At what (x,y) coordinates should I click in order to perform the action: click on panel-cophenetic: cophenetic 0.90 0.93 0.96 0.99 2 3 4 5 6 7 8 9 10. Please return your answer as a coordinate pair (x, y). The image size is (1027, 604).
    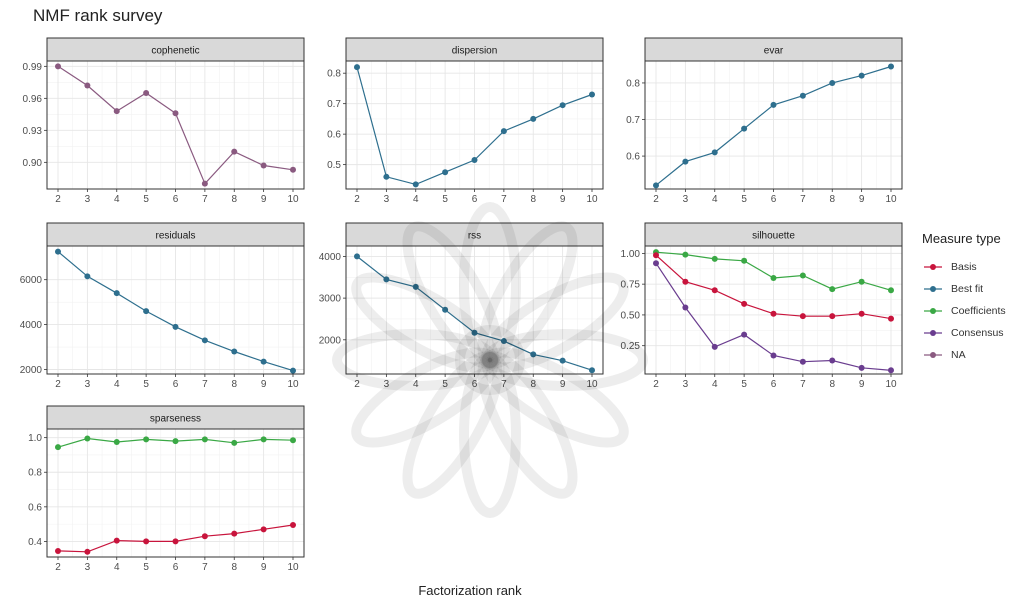
    Looking at the image, I should click on (164, 121).